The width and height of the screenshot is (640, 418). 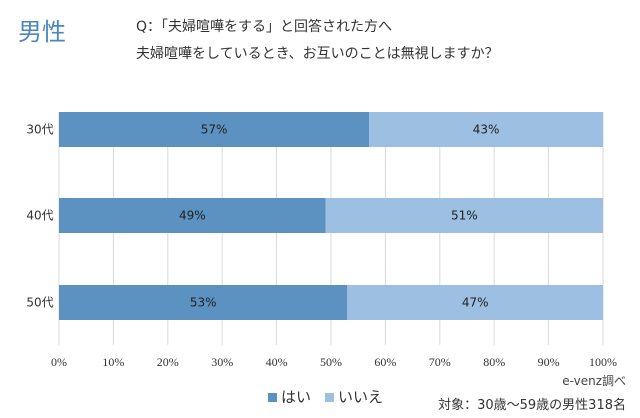 What do you see at coordinates (264, 27) in the screenshot?
I see `question-line-1: Q：「夫婦喧嘩をする」と回答された方へ` at bounding box center [264, 27].